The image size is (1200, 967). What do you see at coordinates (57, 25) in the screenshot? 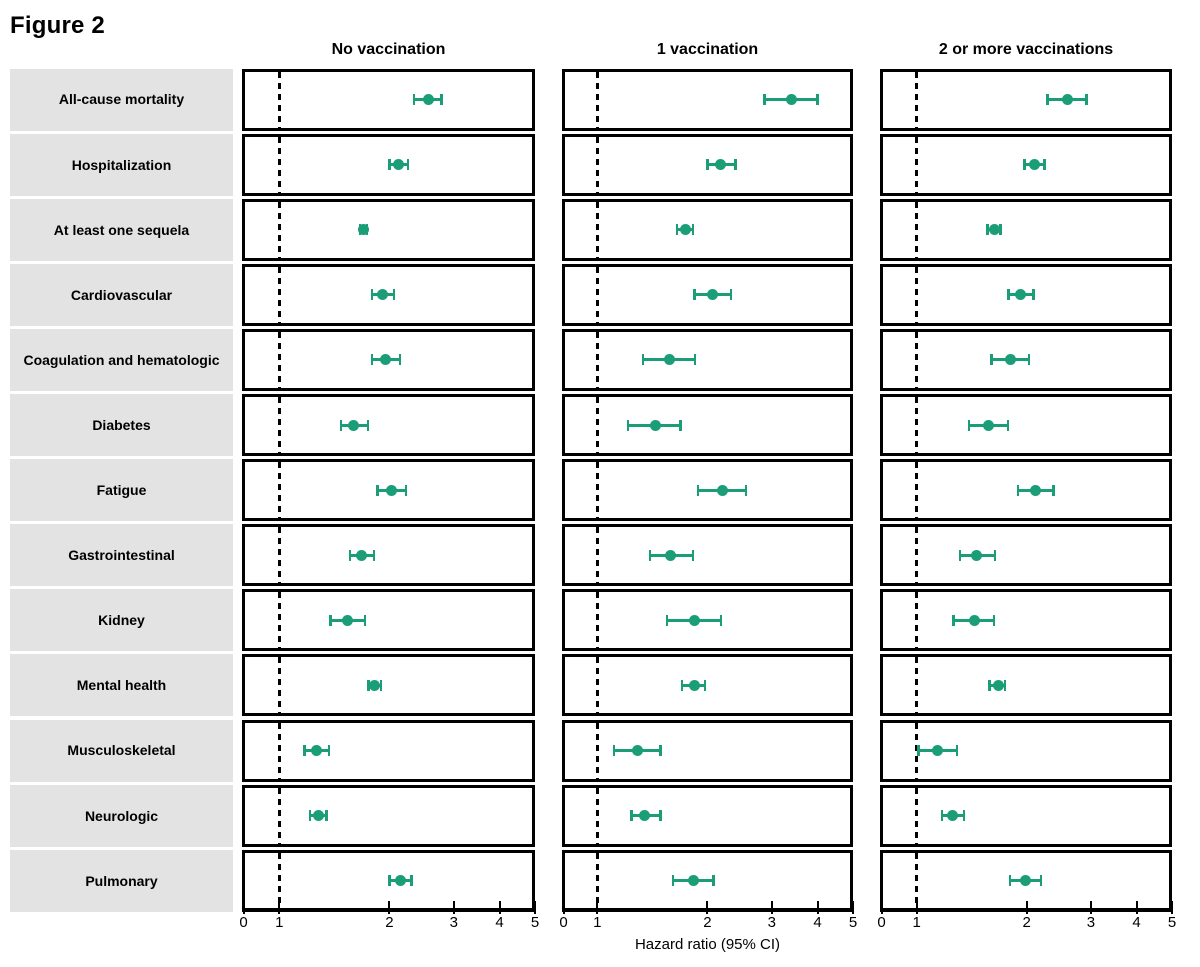
I see `figure-title: Figure 2` at bounding box center [57, 25].